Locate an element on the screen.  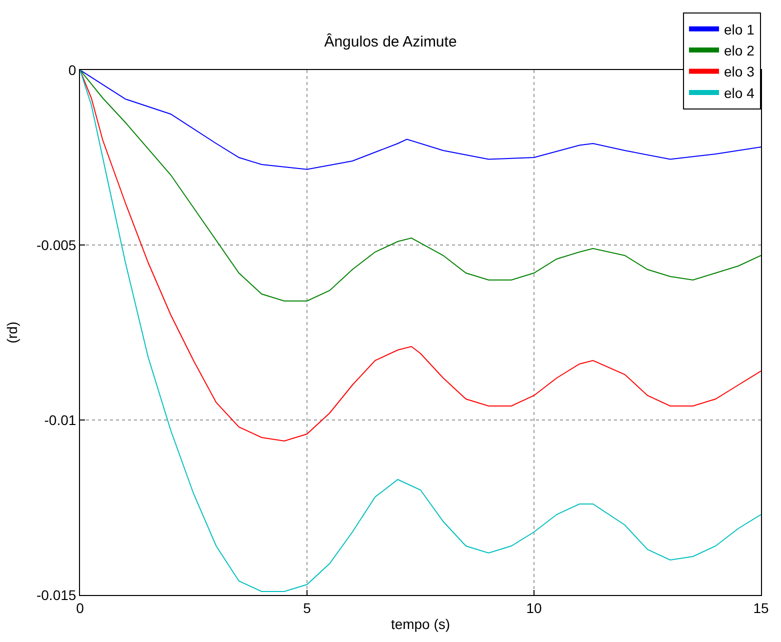
legend-label: elo 3 is located at coordinates (739, 72).